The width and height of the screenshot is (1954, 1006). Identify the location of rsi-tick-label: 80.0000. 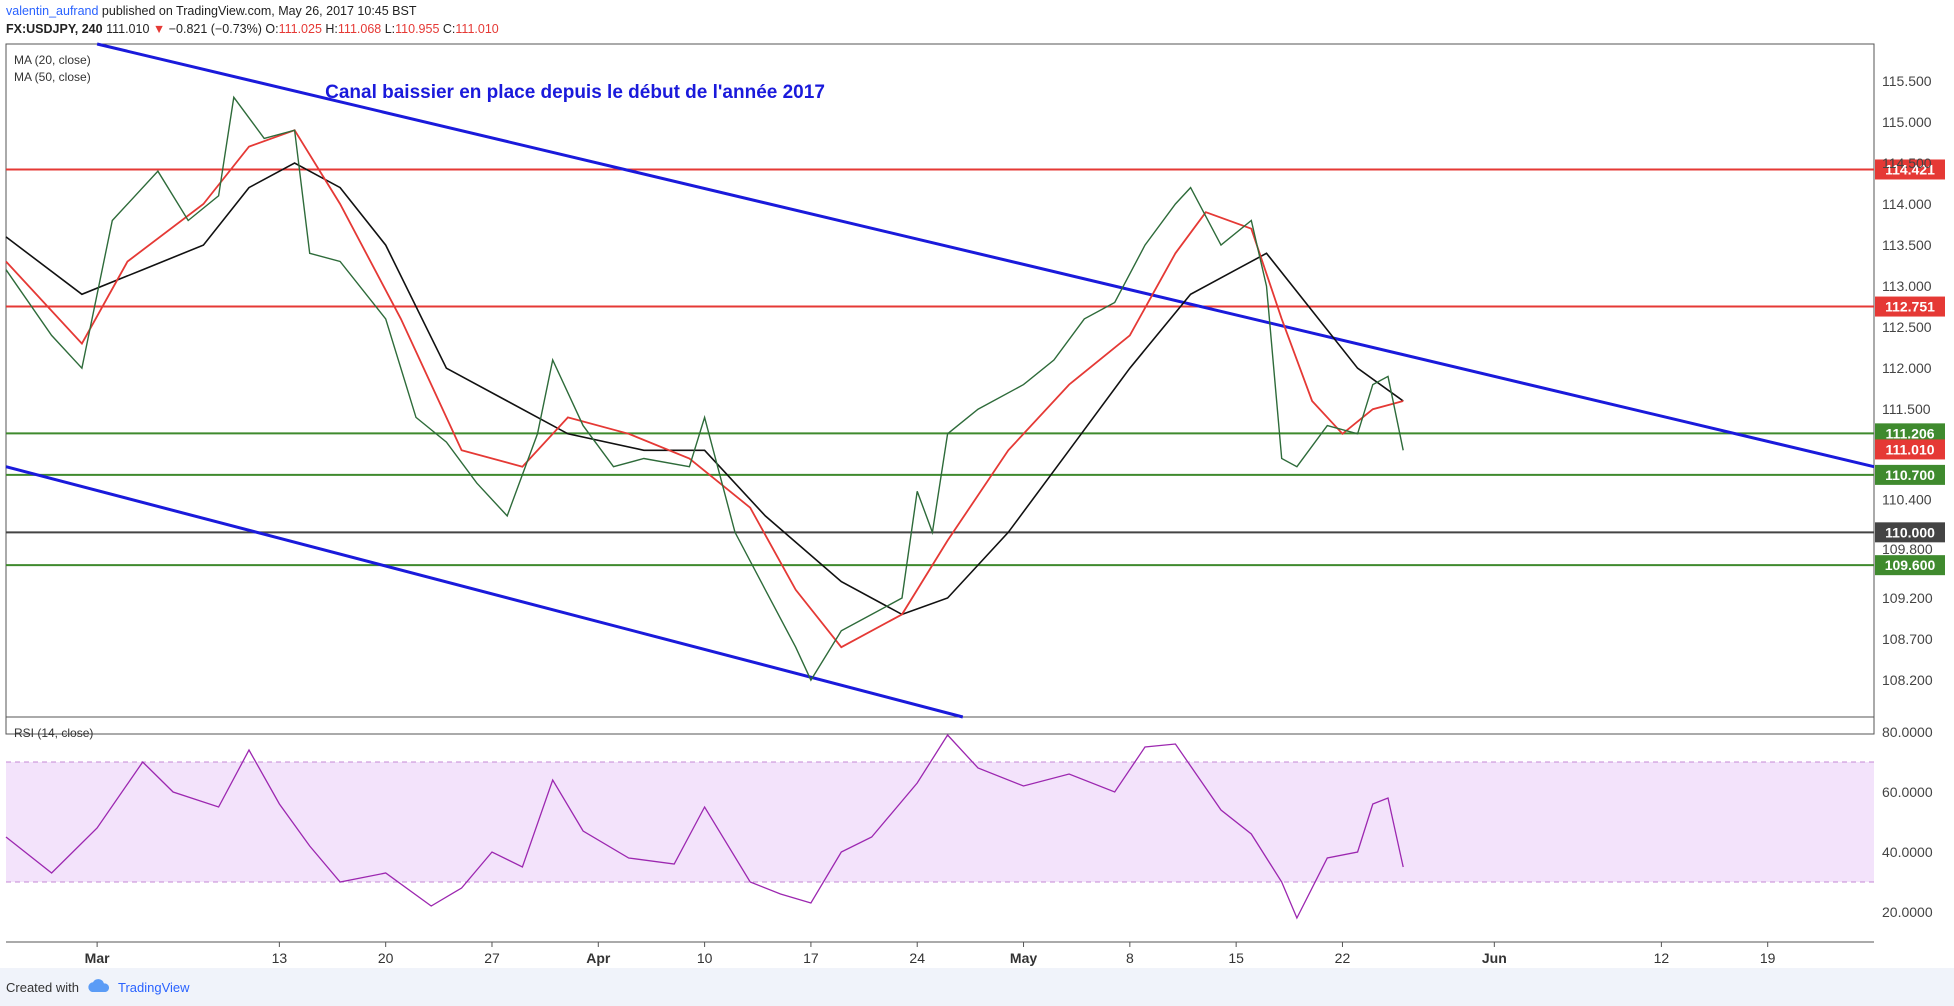
(1907, 732).